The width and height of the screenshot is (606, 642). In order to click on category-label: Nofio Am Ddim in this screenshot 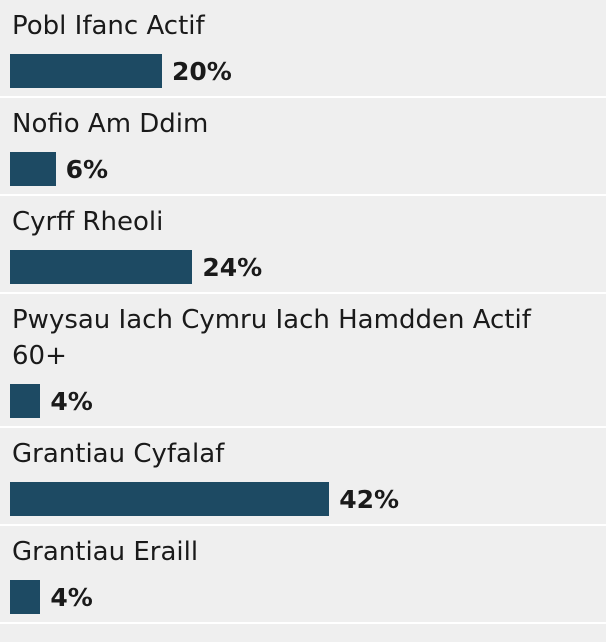, I will do `click(110, 124)`.